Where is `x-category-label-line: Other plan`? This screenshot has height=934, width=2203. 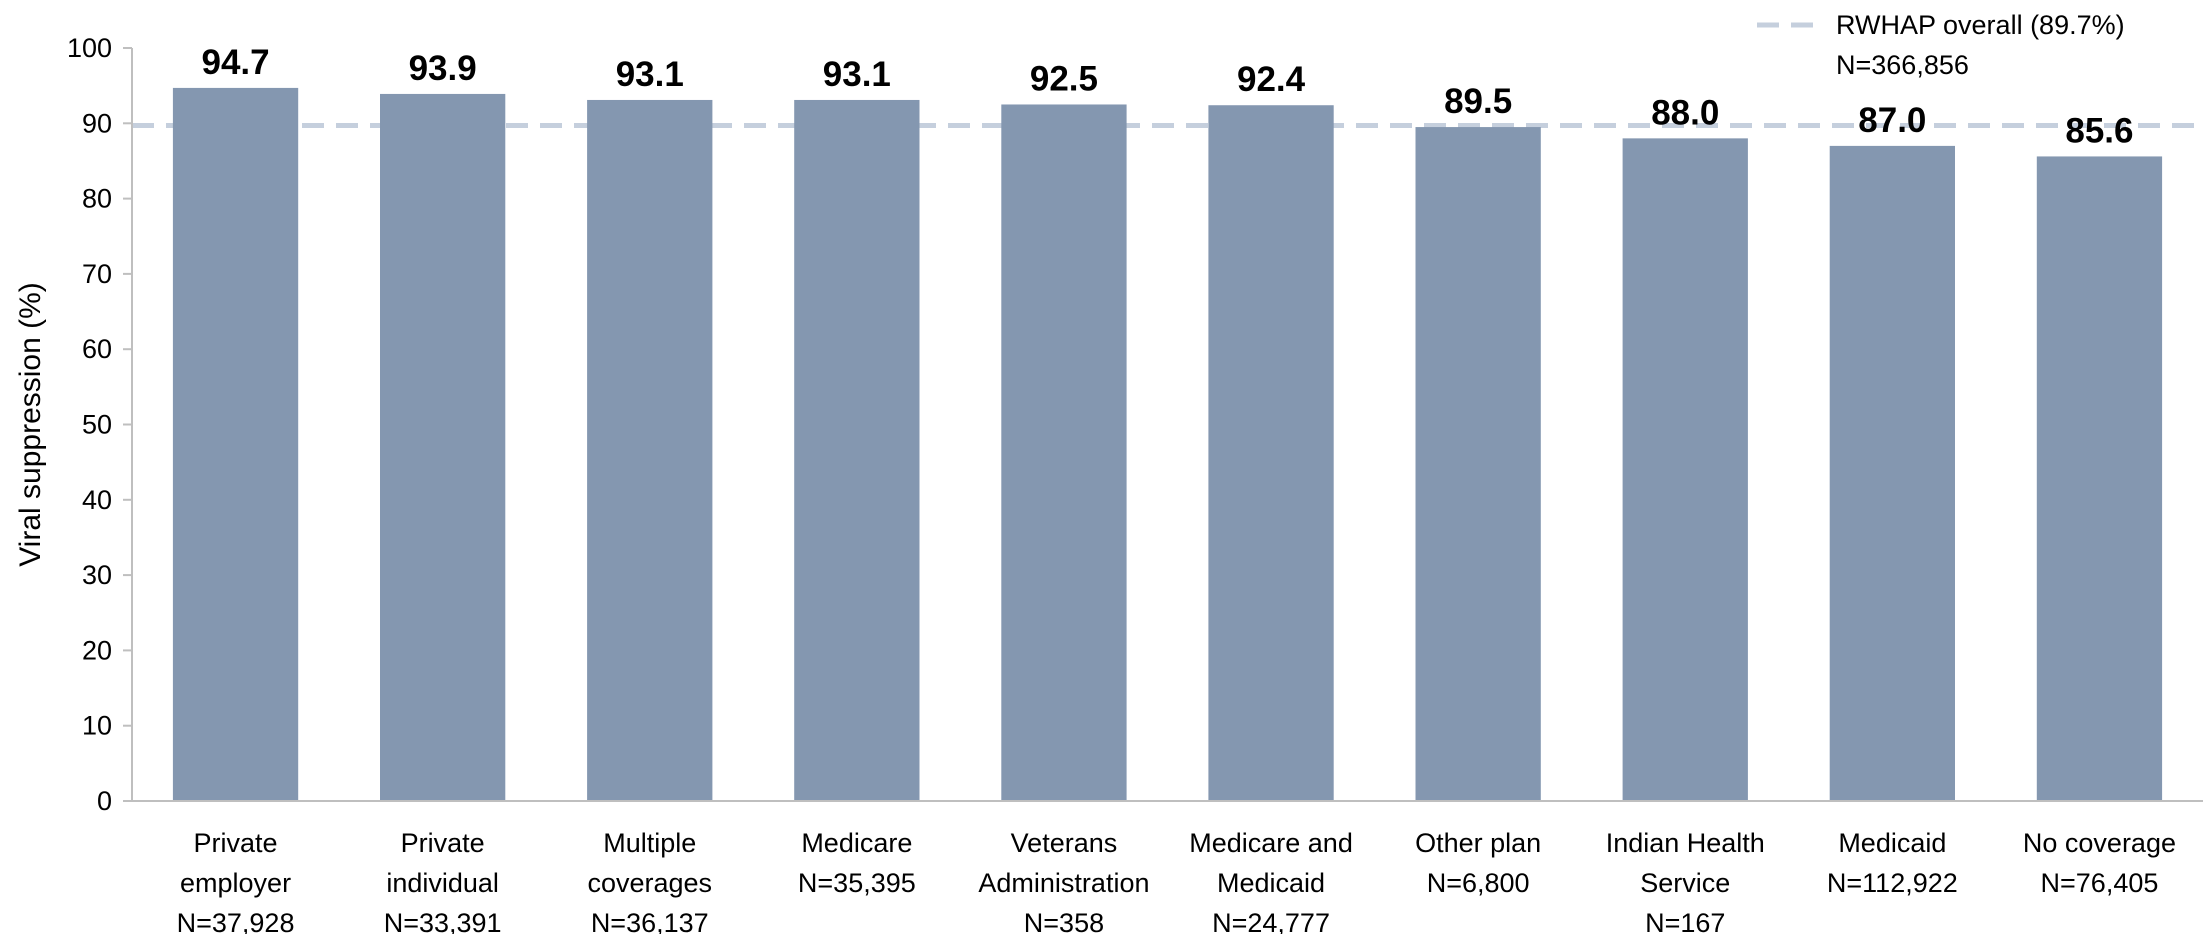
x-category-label-line: Other plan is located at coordinates (1478, 843).